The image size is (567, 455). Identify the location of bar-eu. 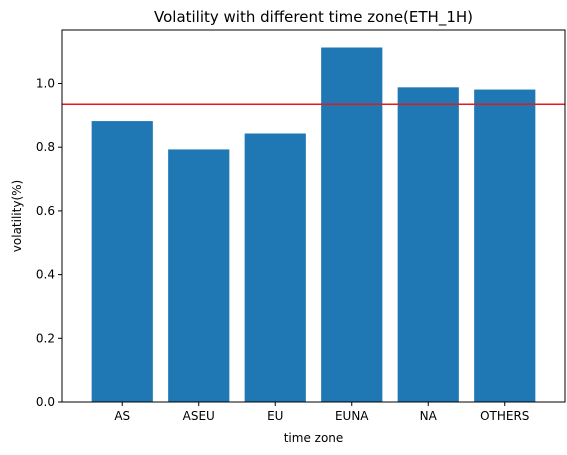
(275, 268).